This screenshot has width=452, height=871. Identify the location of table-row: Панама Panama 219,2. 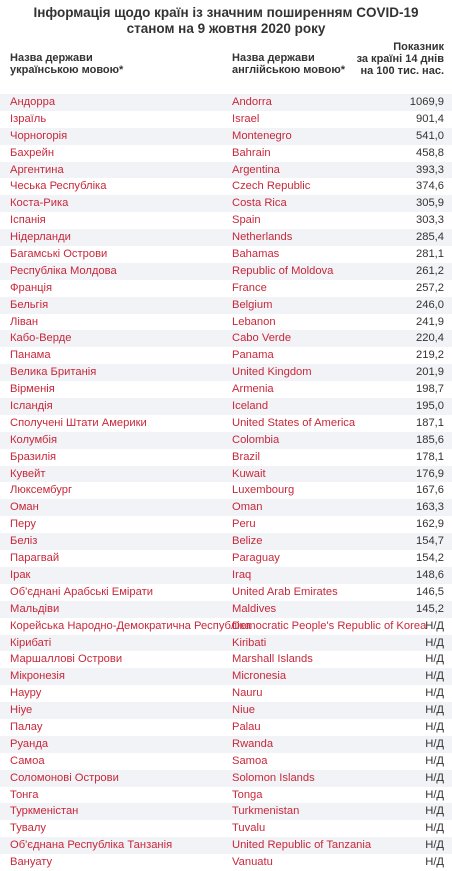
(226, 355).